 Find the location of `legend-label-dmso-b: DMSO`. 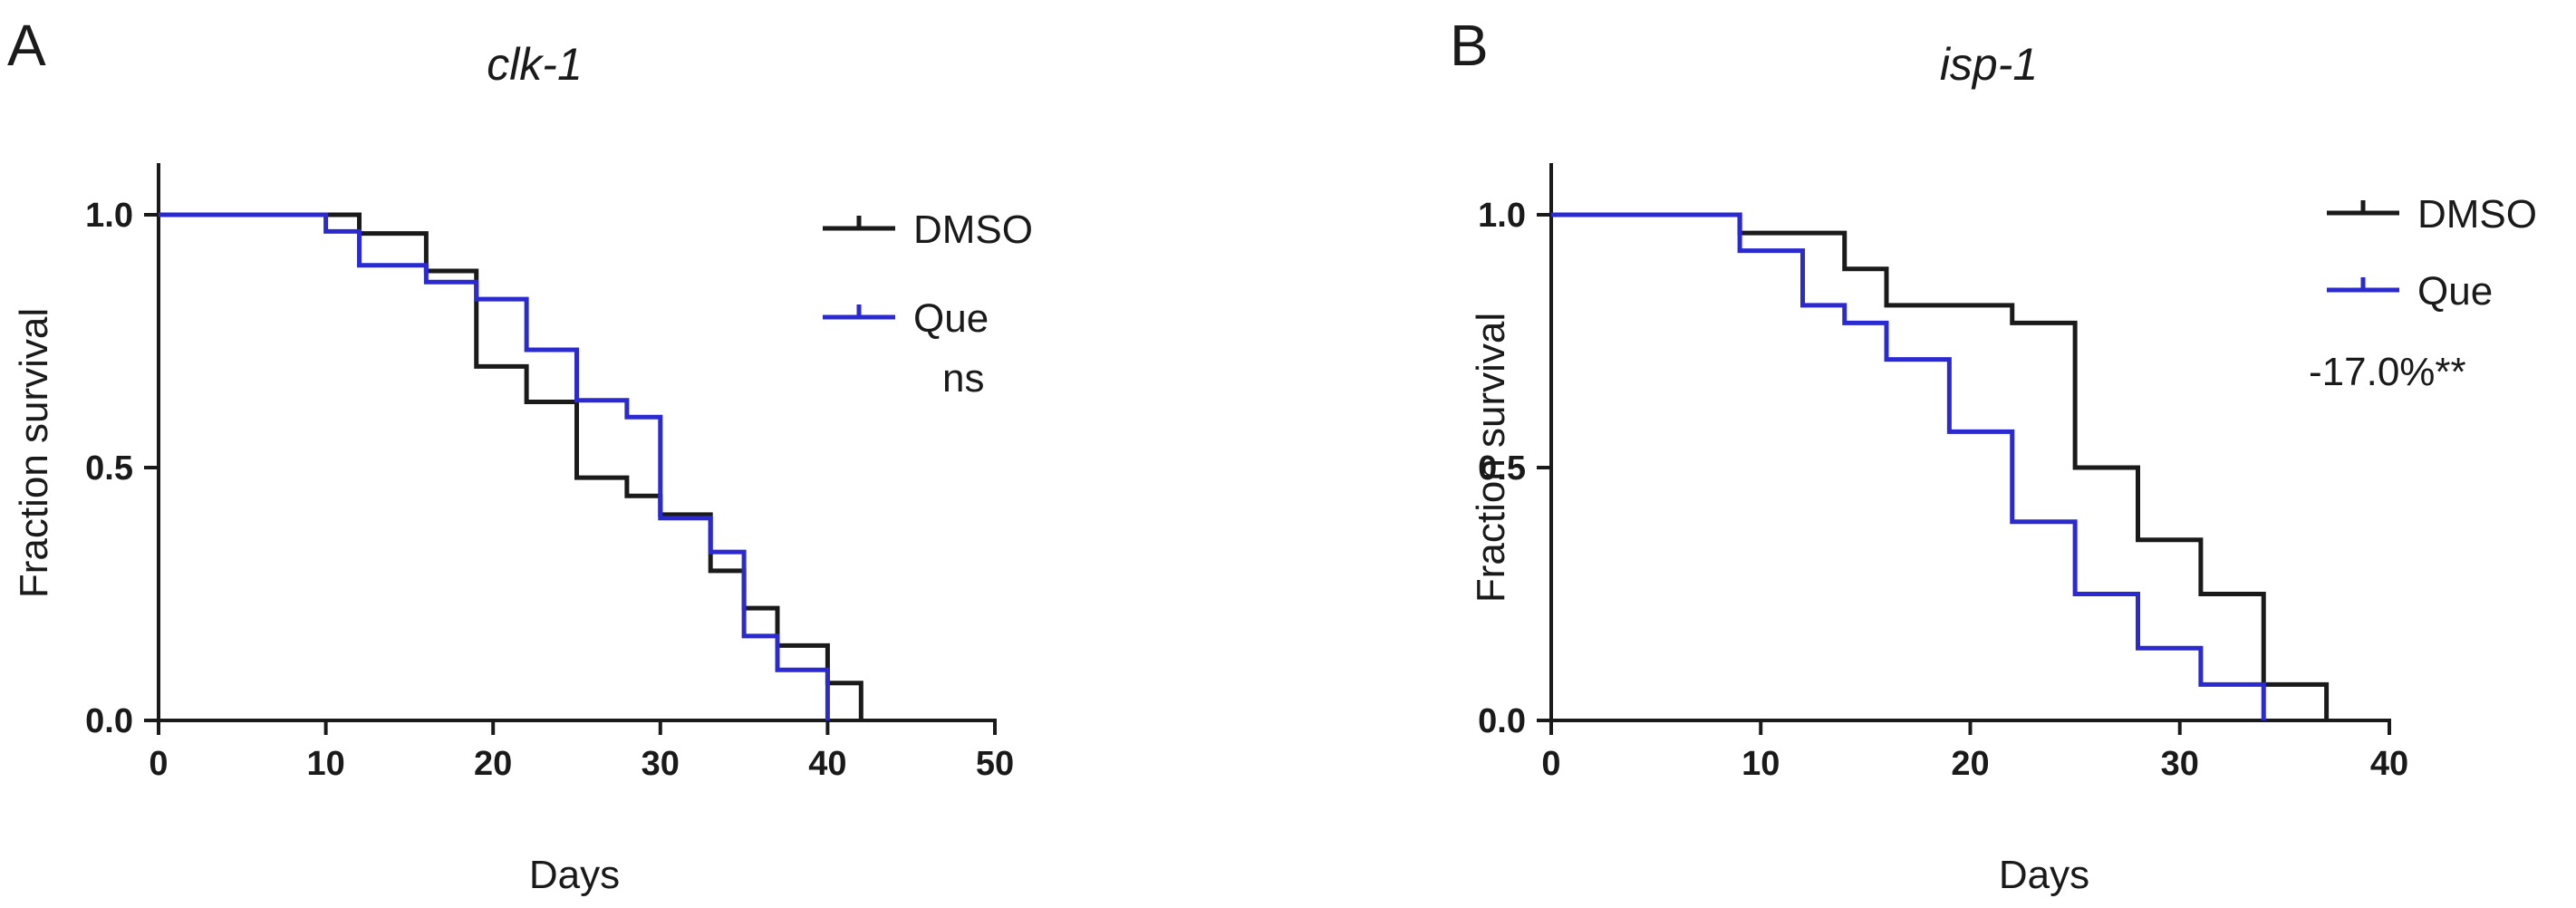

legend-label-dmso-b: DMSO is located at coordinates (2477, 214).